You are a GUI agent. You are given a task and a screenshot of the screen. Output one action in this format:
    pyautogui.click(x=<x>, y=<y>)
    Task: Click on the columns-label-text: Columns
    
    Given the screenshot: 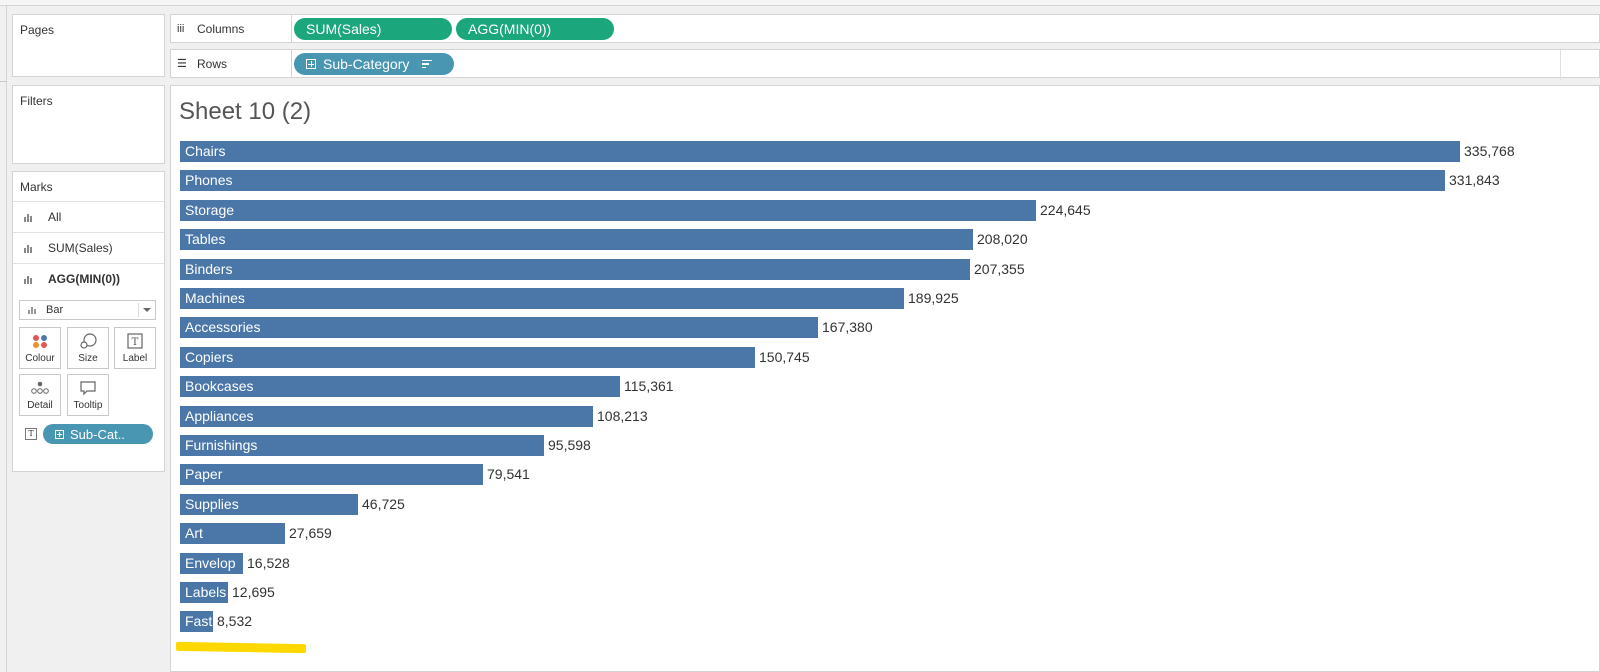 What is the action you would take?
    pyautogui.click(x=221, y=28)
    